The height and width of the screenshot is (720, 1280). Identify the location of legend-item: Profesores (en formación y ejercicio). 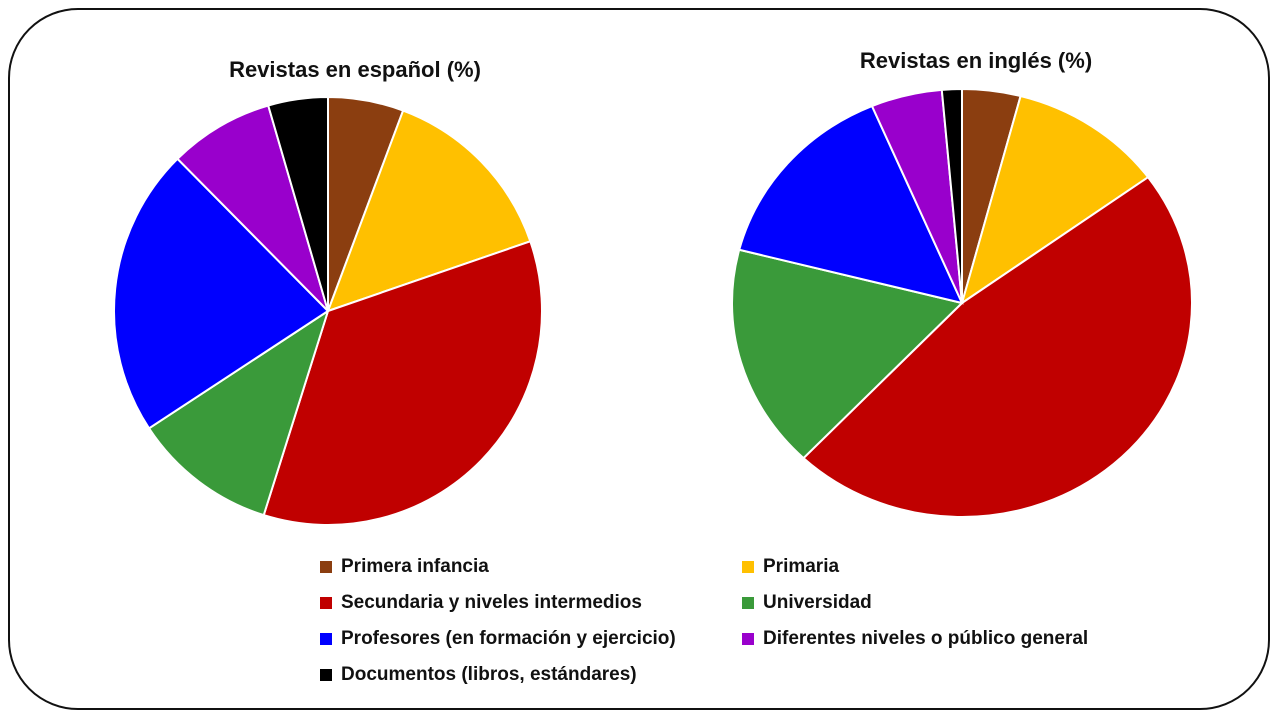
(498, 639).